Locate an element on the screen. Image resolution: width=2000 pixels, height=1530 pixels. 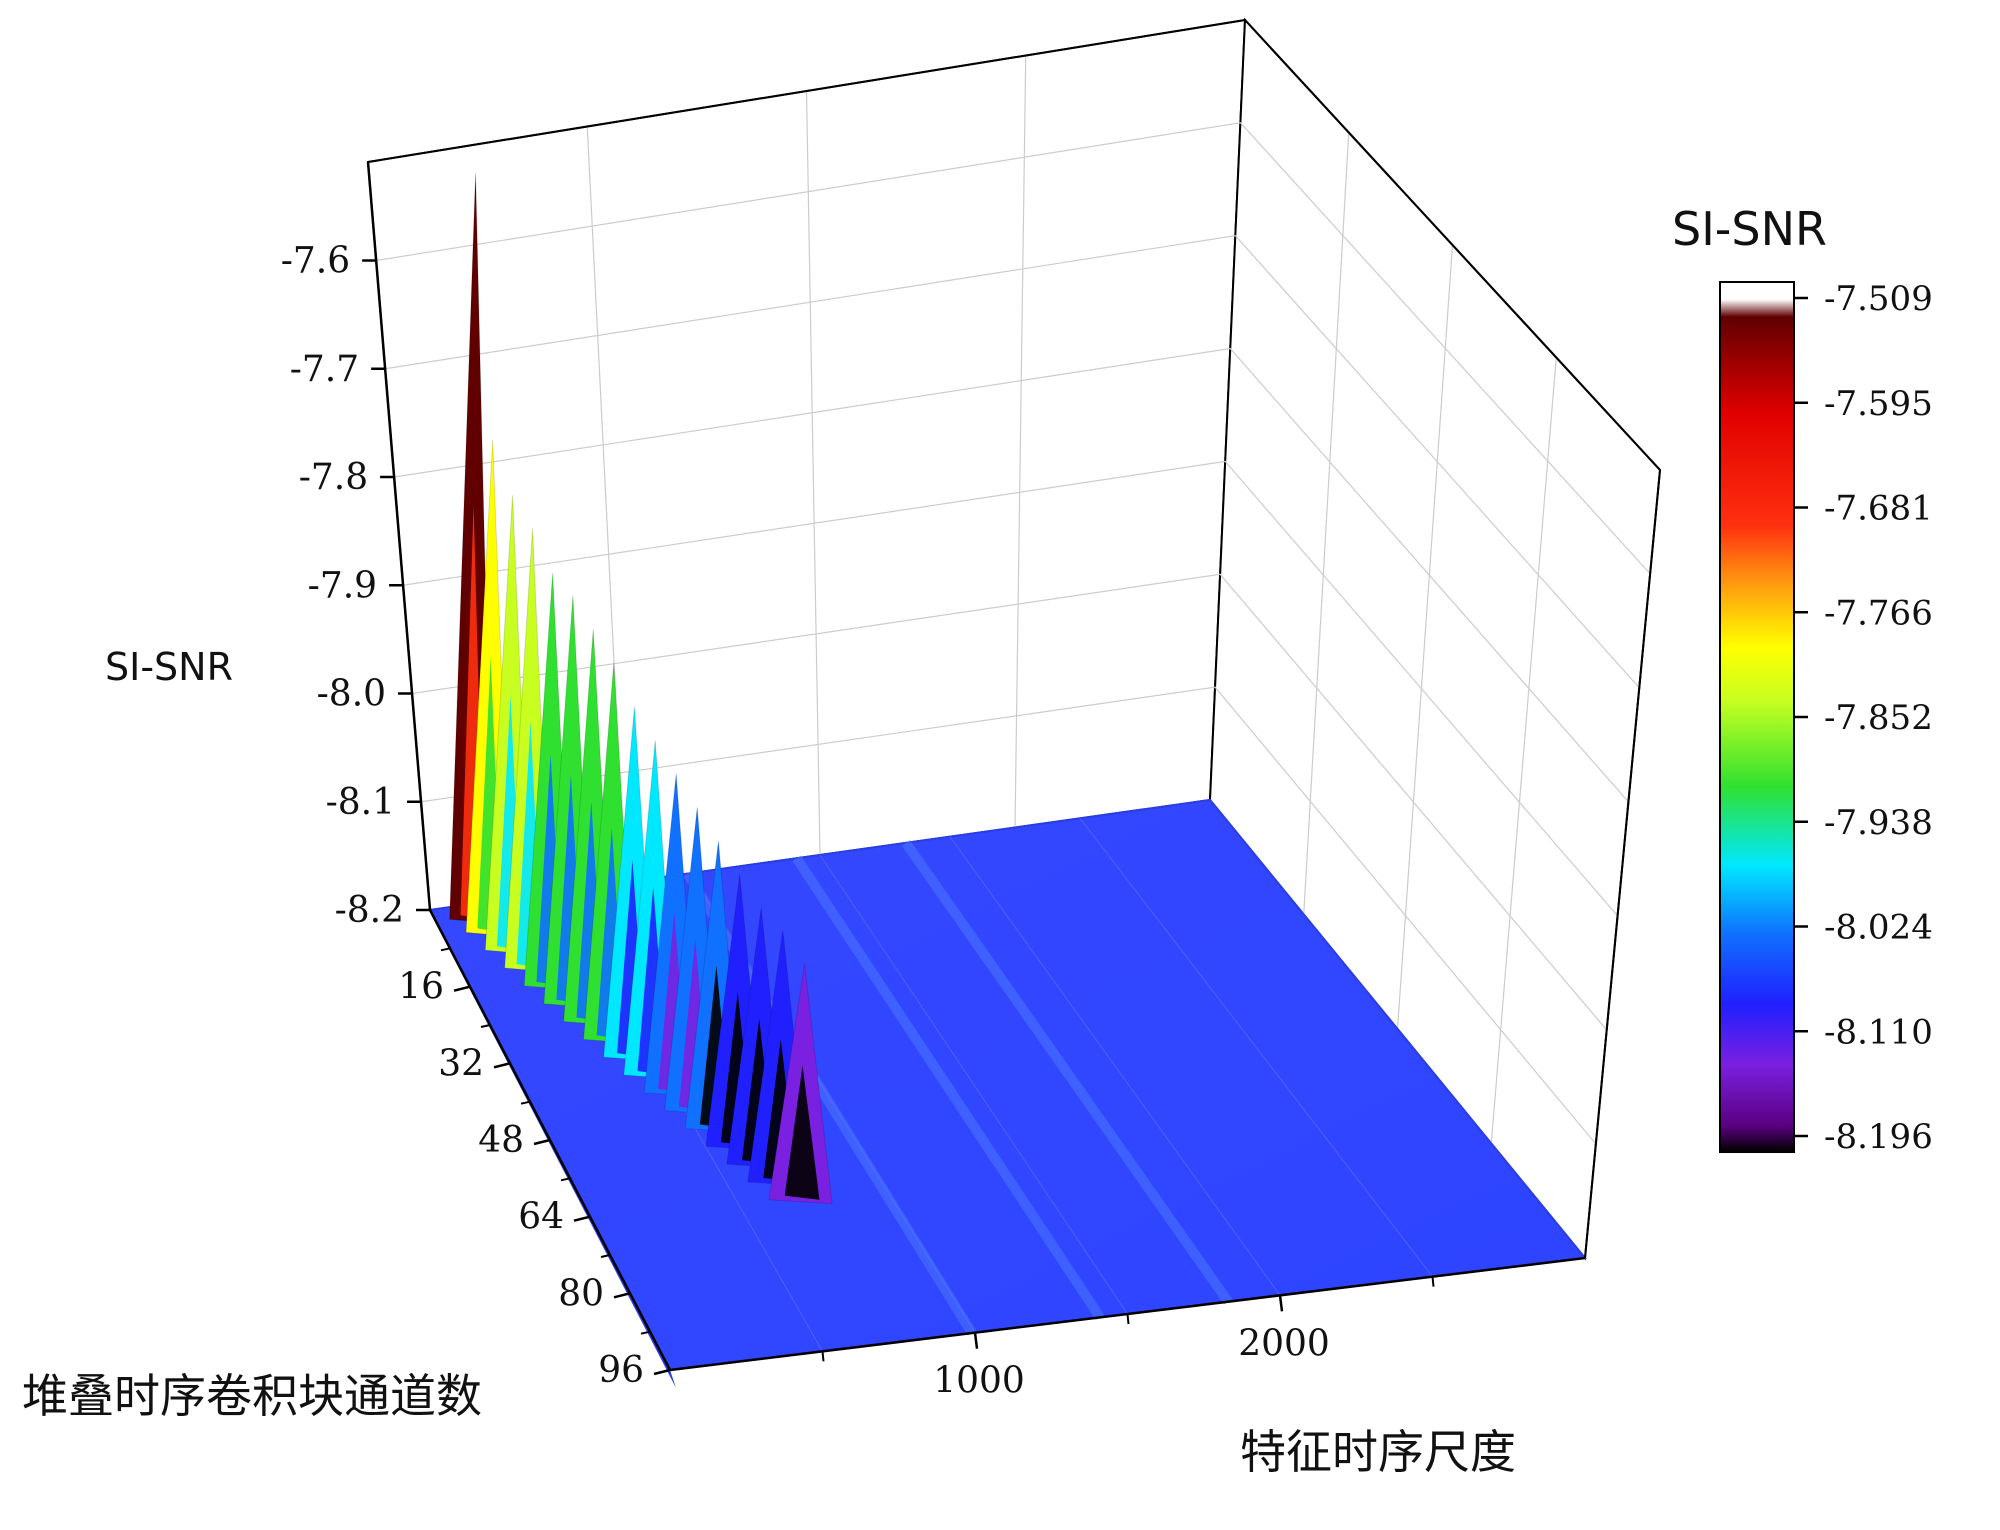
y-axis-ticks: 16 32 48 64 80 96 is located at coordinates (534, 1169).